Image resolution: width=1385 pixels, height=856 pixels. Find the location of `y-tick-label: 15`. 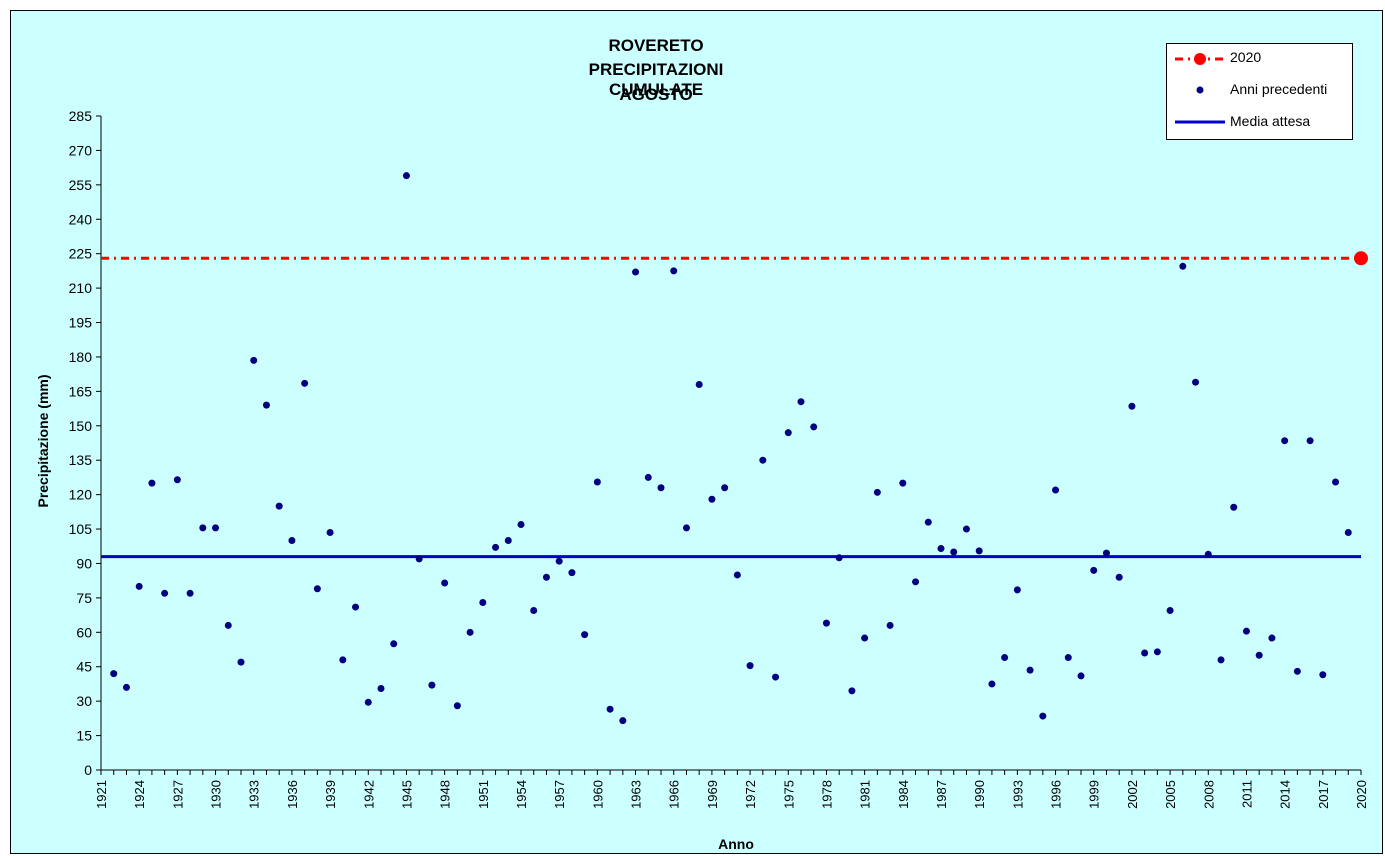

y-tick-label: 15 is located at coordinates (84, 736).